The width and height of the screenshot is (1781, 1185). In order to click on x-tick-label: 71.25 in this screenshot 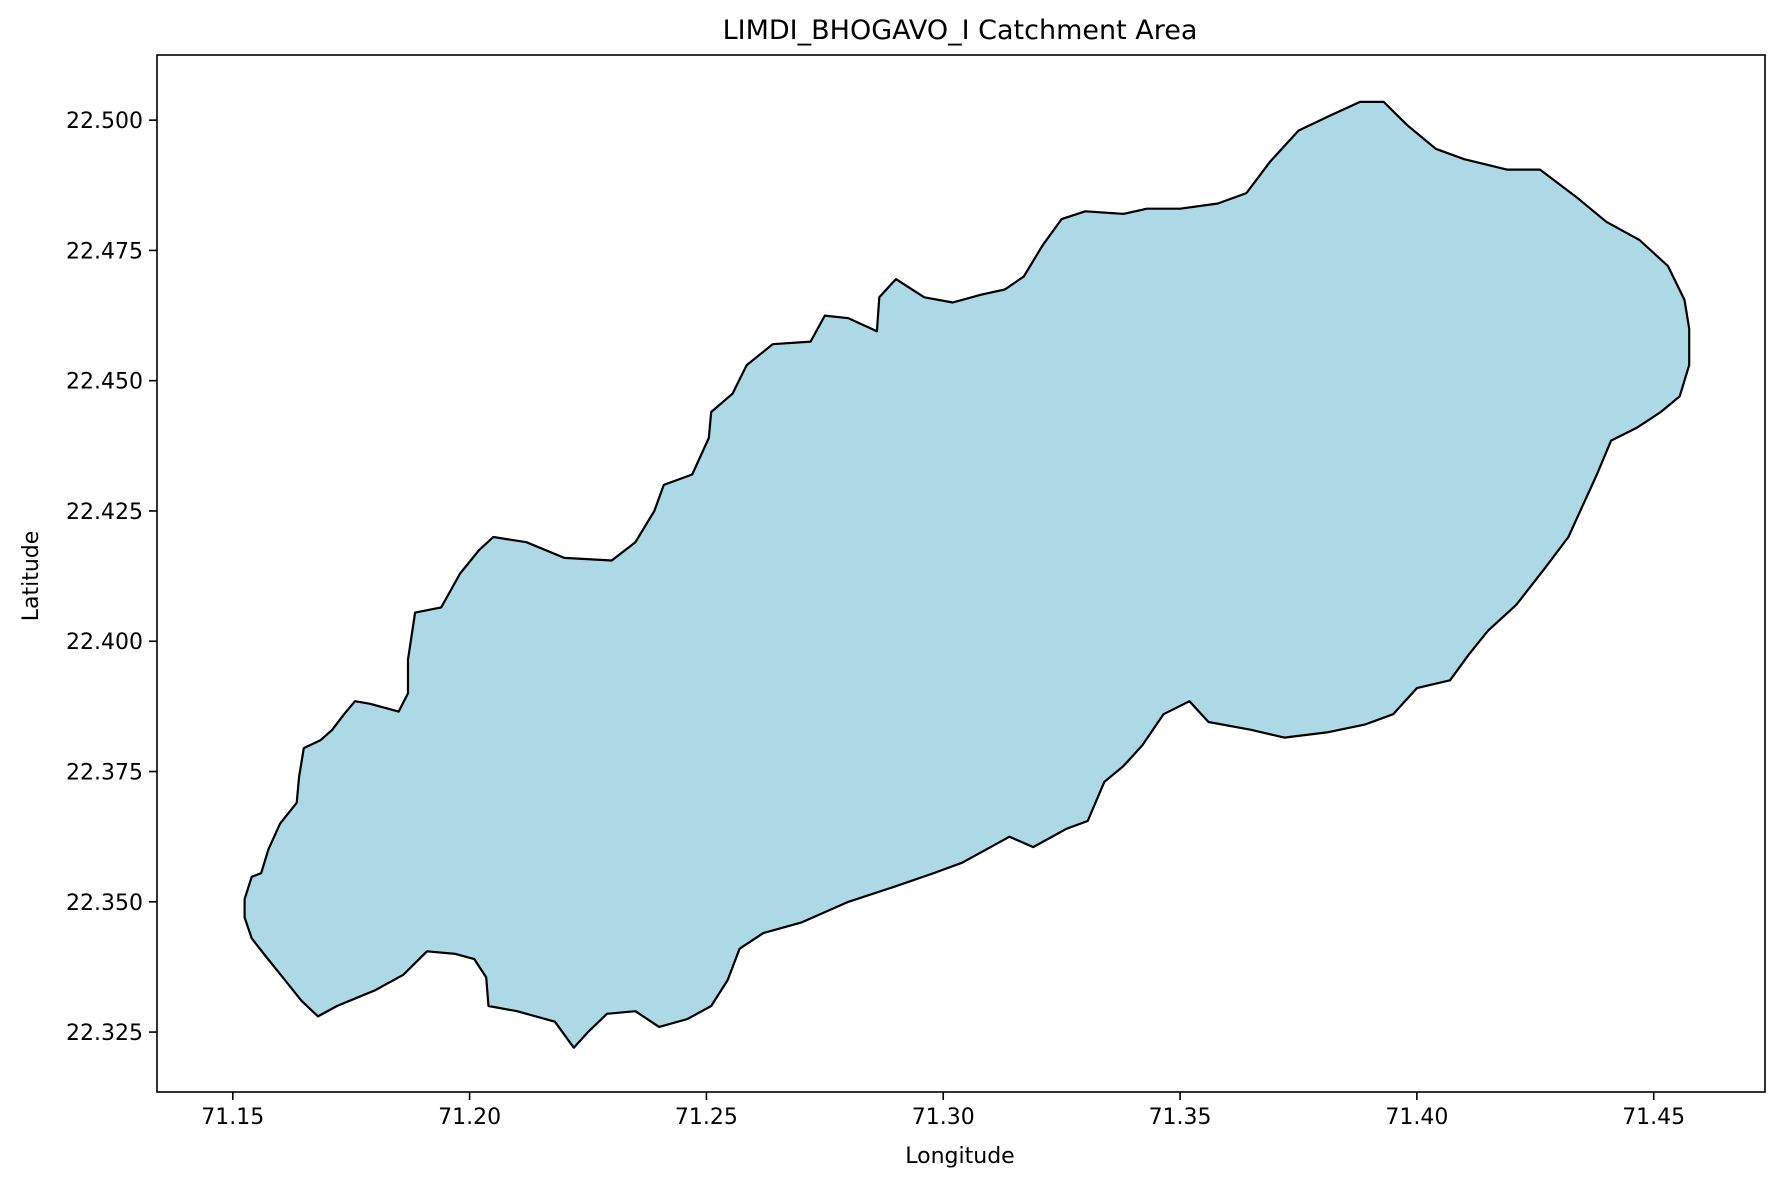, I will do `click(706, 1117)`.